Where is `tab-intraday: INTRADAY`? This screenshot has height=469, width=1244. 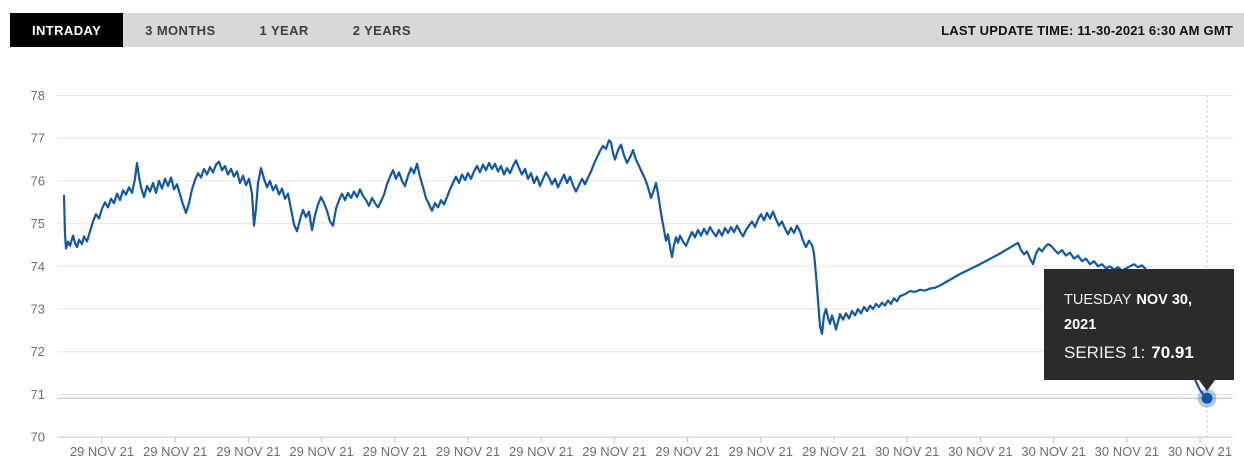 tab-intraday: INTRADAY is located at coordinates (67, 30).